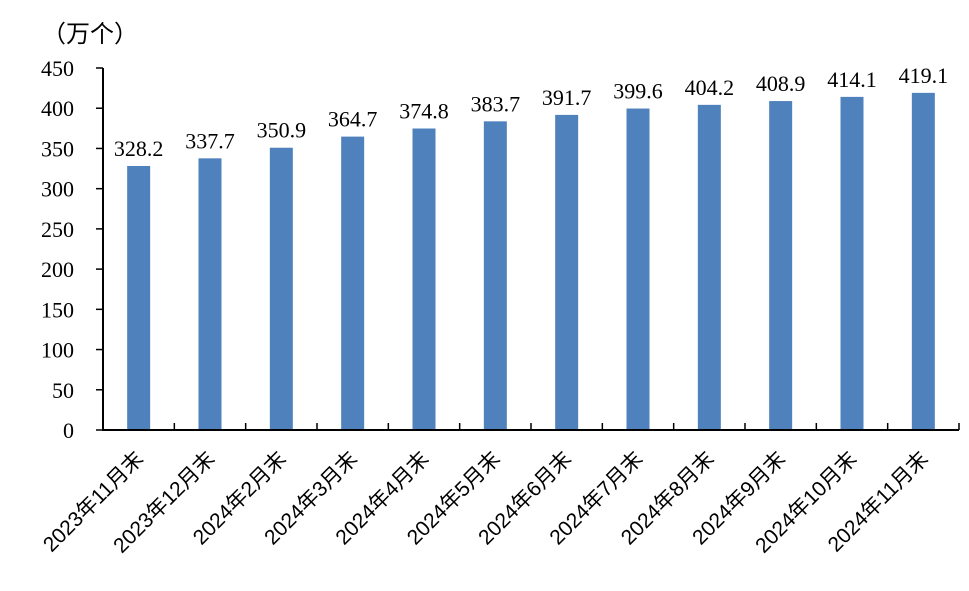 The width and height of the screenshot is (969, 591). What do you see at coordinates (496, 103) in the screenshot?
I see `data-label: 383.7` at bounding box center [496, 103].